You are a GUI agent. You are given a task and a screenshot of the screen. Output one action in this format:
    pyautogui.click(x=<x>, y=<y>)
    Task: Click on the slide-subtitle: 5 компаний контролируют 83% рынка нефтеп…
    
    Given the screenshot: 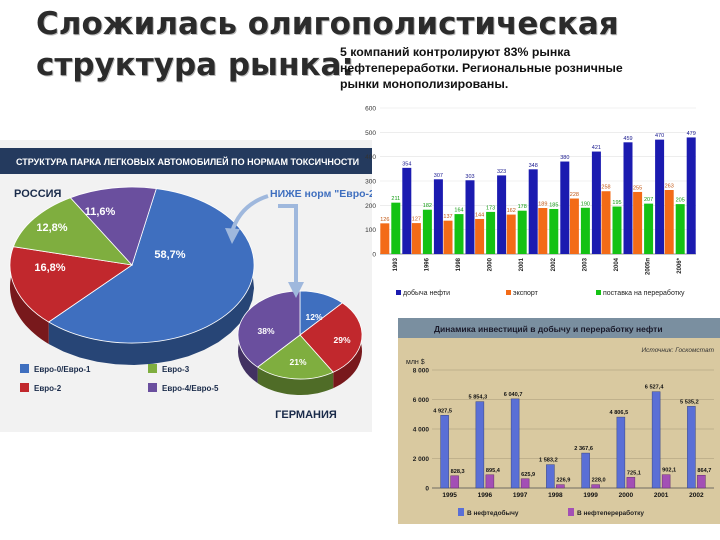 What is the action you would take?
    pyautogui.click(x=525, y=68)
    